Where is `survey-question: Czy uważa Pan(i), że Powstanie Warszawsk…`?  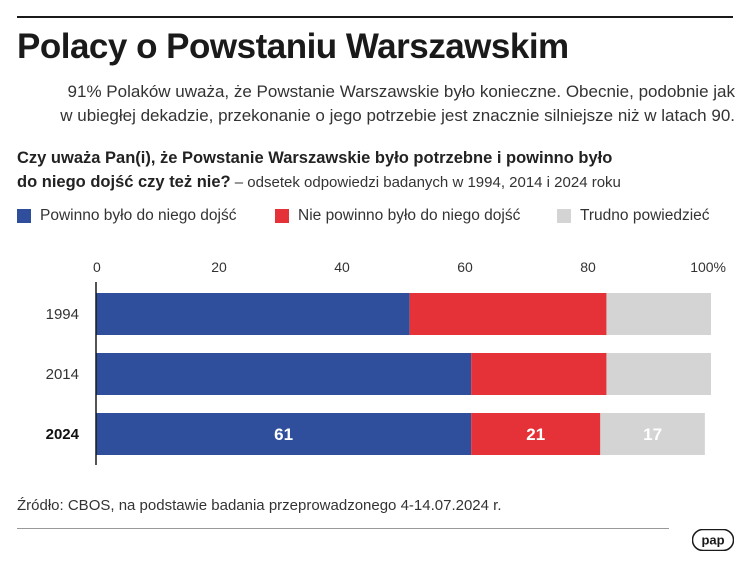
survey-question: Czy uważa Pan(i), że Powstanie Warszawsk… is located at coordinates (376, 170).